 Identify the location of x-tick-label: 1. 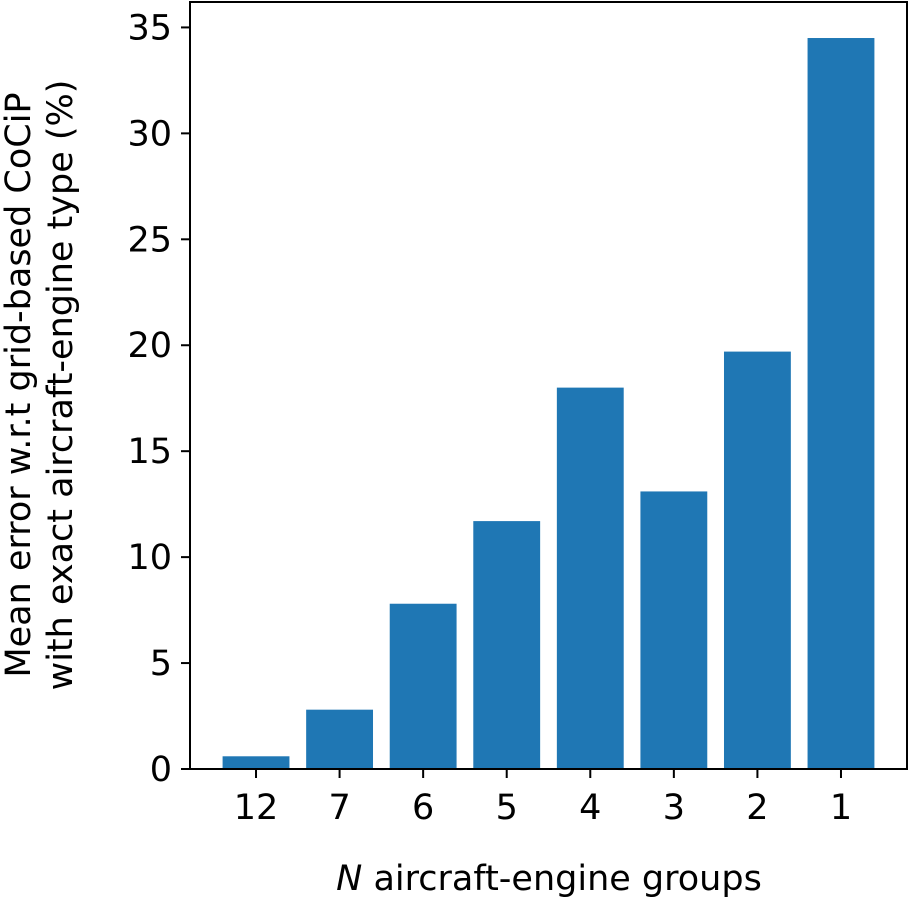
(841, 808).